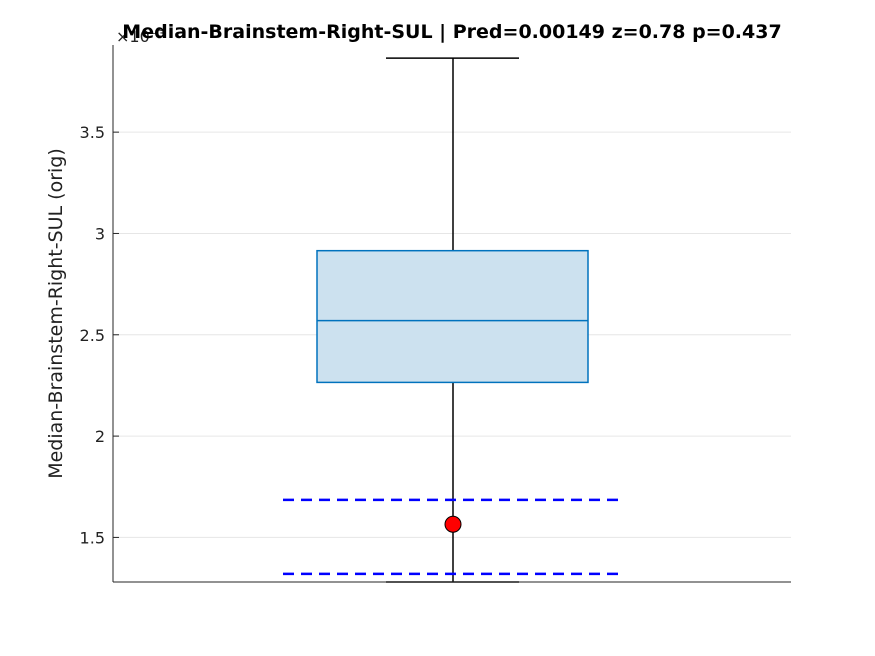  I want to click on y-axis-label: Median-Brainstem-Right-SUL (orig), so click(56, 313).